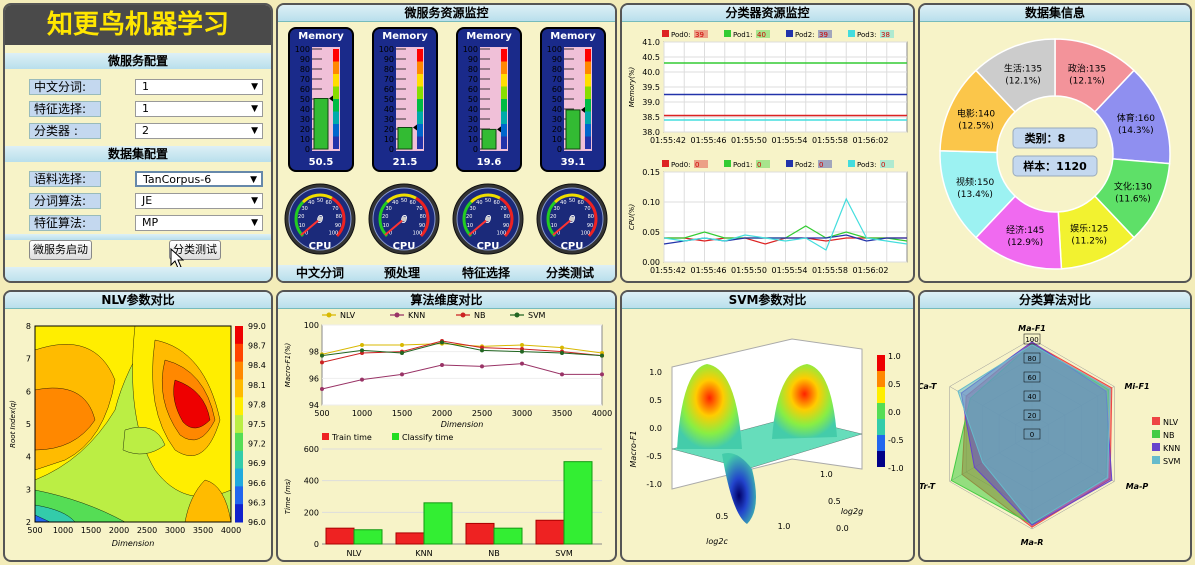 The width and height of the screenshot is (1195, 565). Describe the element at coordinates (834, 501) in the screenshot. I see `y-tick: 0.5` at that location.